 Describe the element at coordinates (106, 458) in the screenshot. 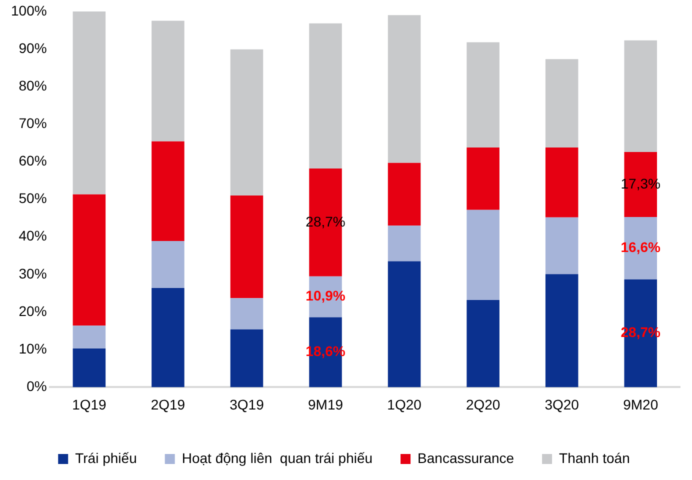

I see `legend-label: Trái phiếu` at that location.